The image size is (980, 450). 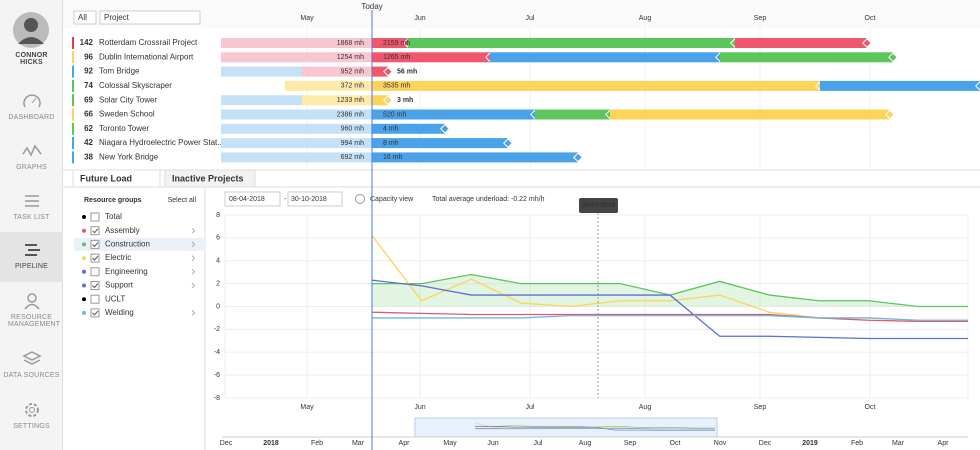 What do you see at coordinates (128, 99) in the screenshot?
I see `project-name: Solar City Tower` at bounding box center [128, 99].